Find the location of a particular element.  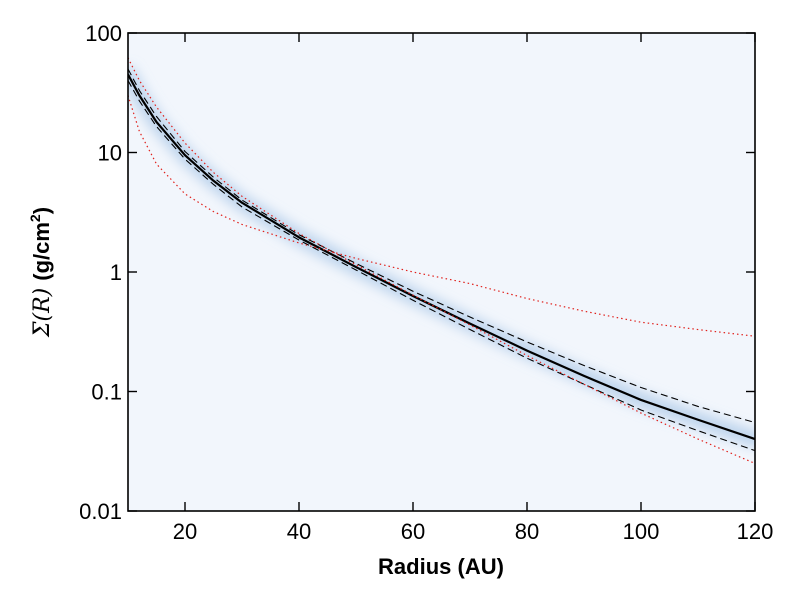

y-tick-label: 100 is located at coordinates (103, 33).